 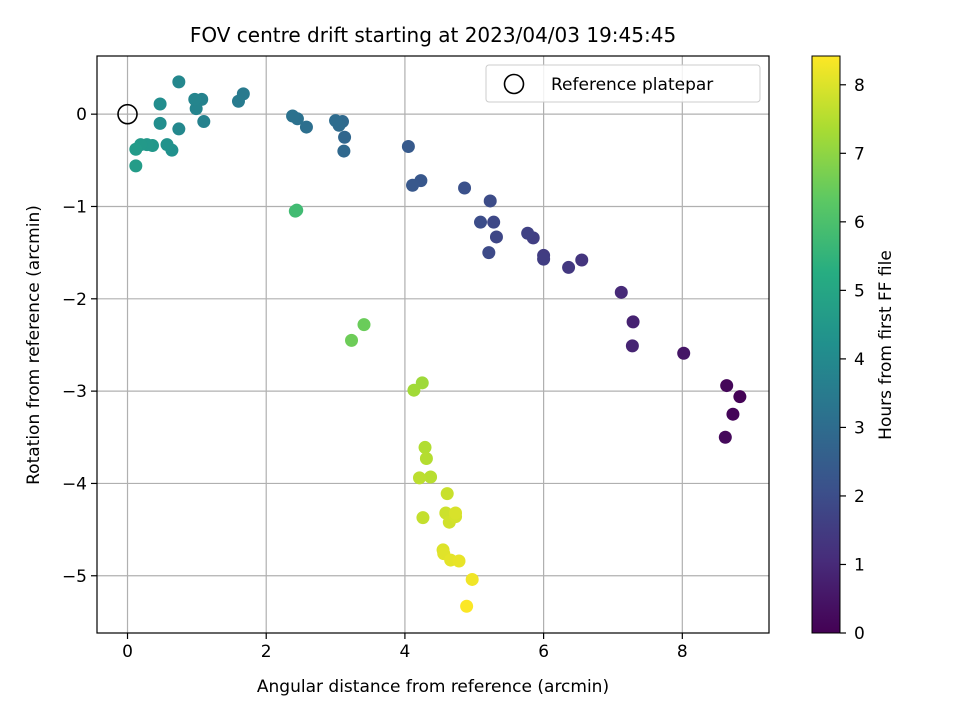 I want to click on x-tick-label: 4, so click(x=404, y=652).